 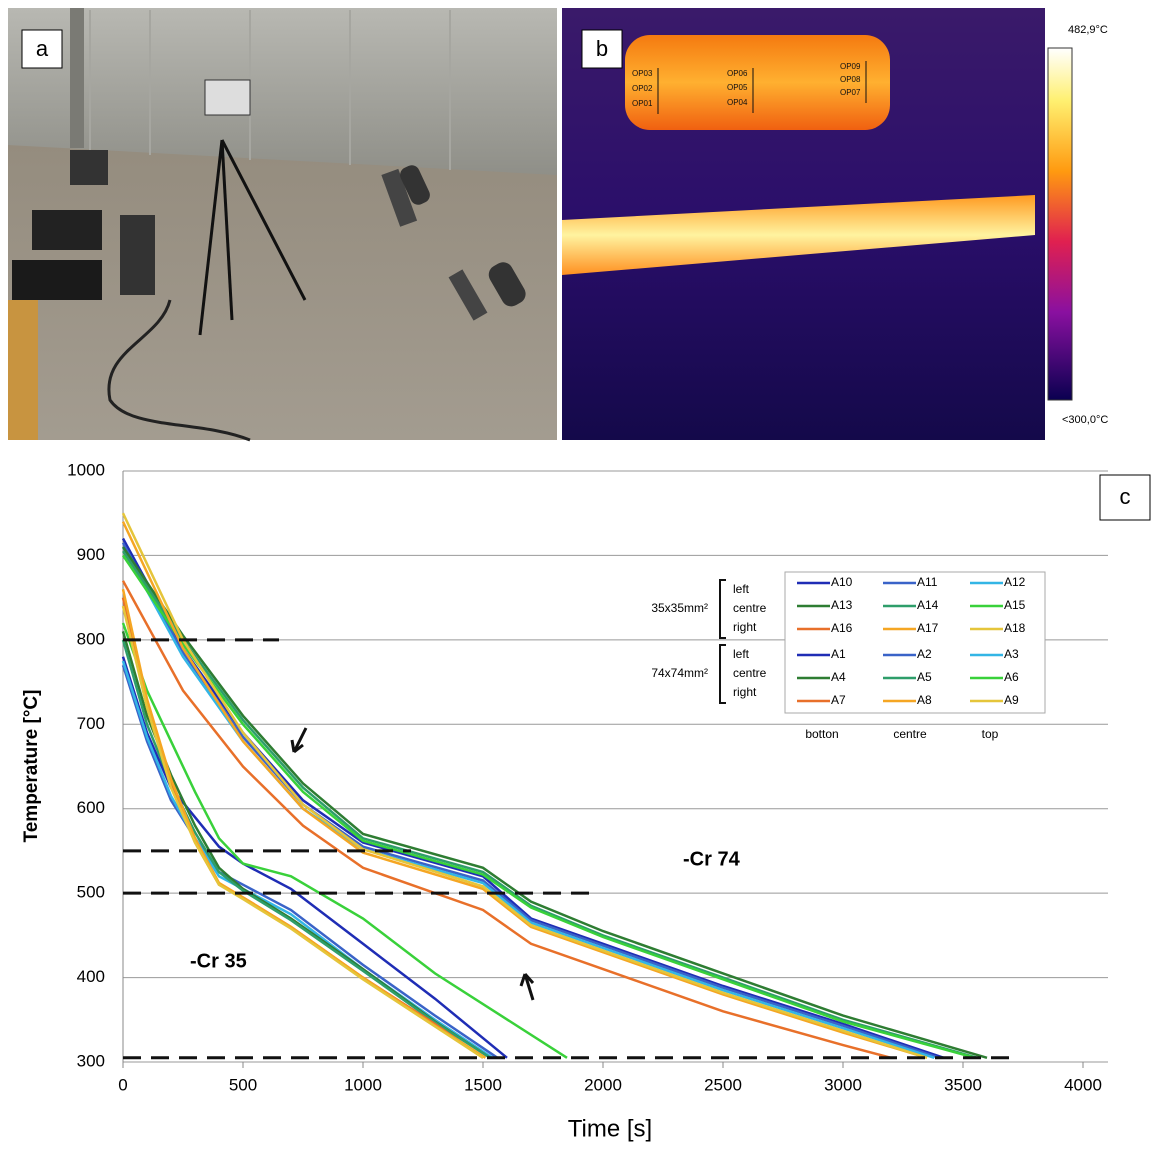 What do you see at coordinates (679, 673) in the screenshot?
I see `legend-group-label: 74x74mm²` at bounding box center [679, 673].